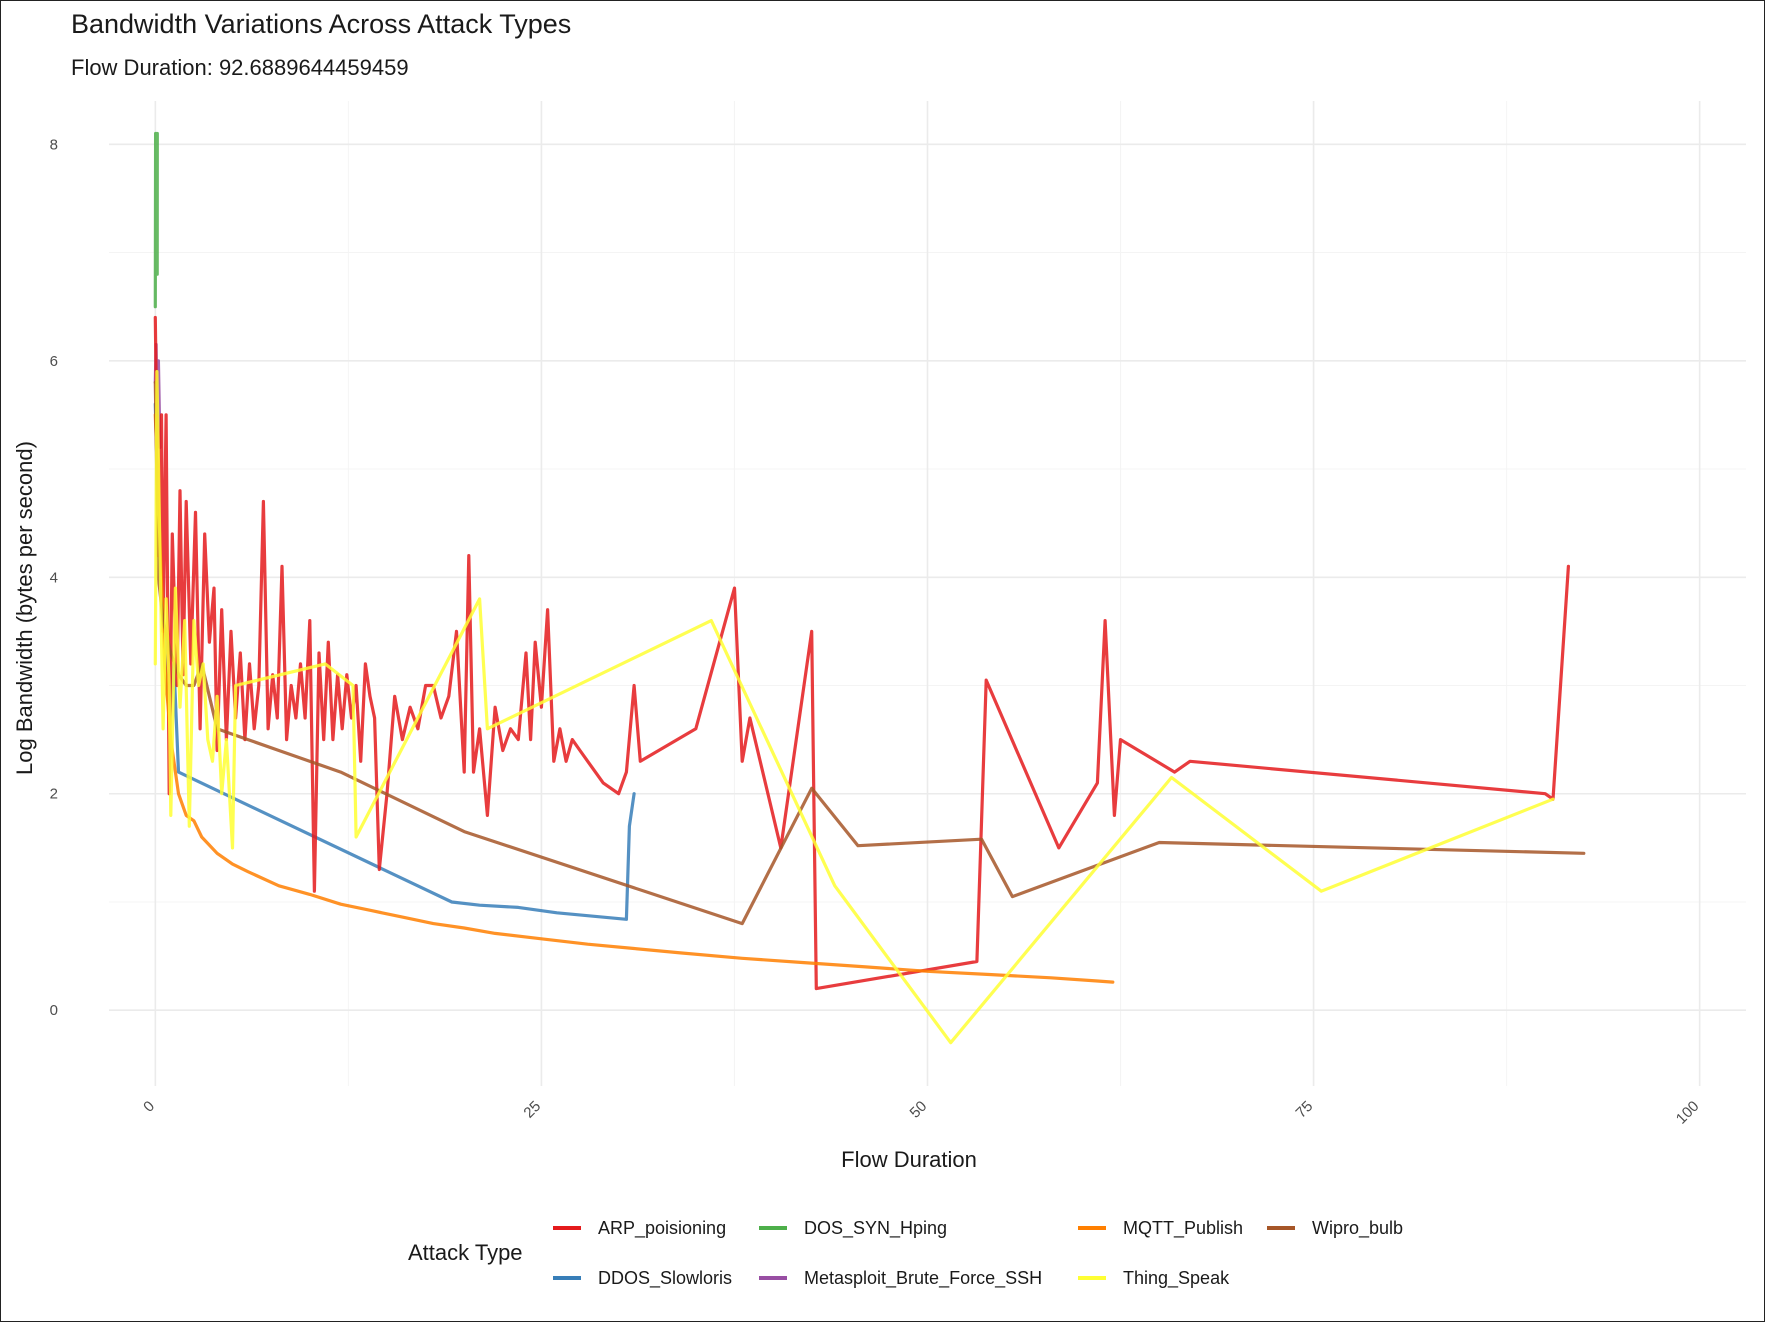  Describe the element at coordinates (394, 661) in the screenshot. I see `series-line-ddos-slowloris` at that location.